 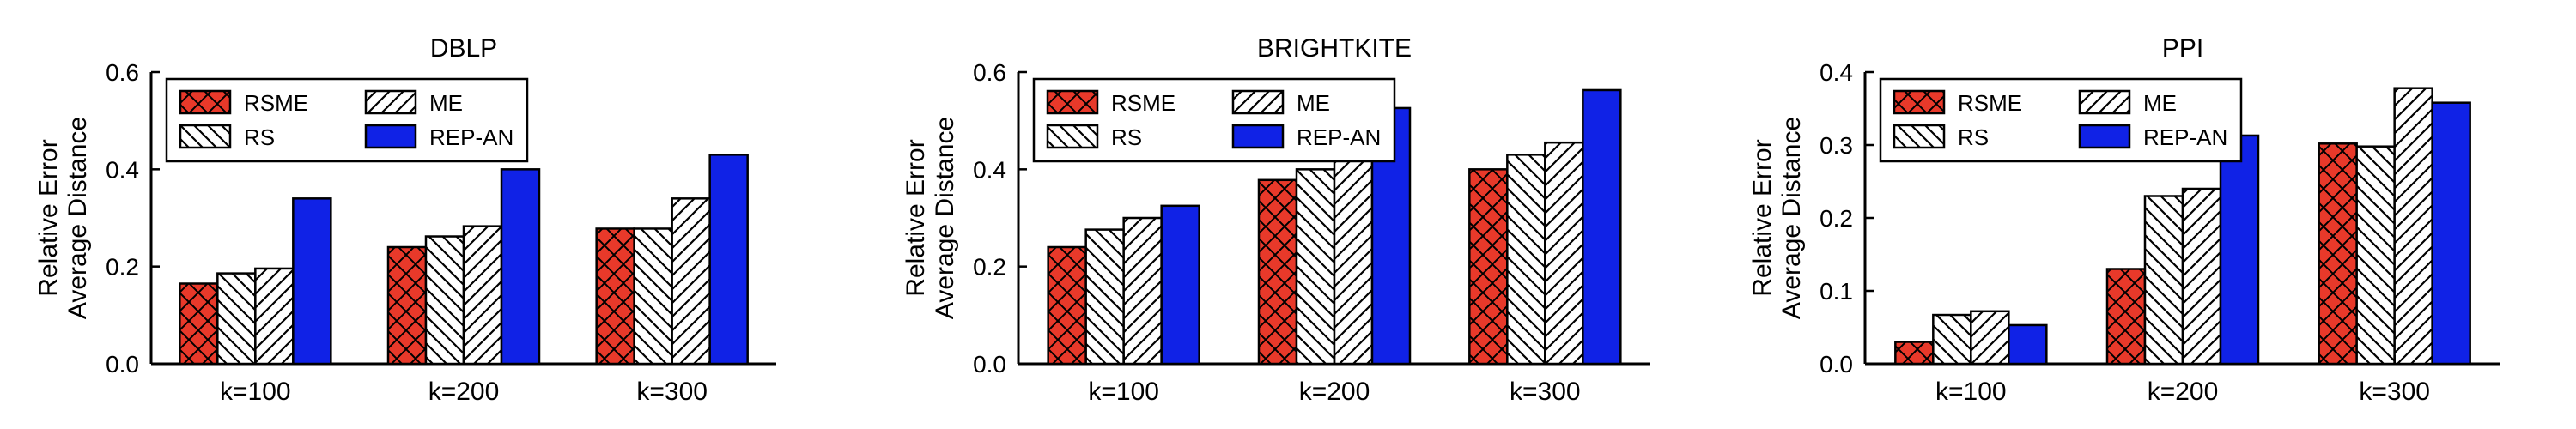 What do you see at coordinates (2182, 48) in the screenshot?
I see `chart-title: PPI` at bounding box center [2182, 48].